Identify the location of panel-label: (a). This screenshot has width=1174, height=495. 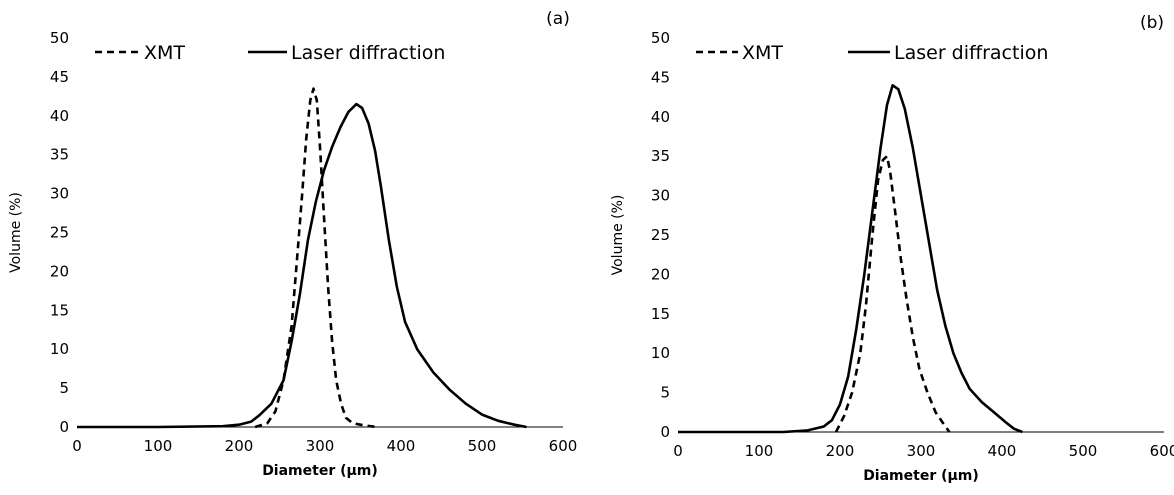
(558, 19).